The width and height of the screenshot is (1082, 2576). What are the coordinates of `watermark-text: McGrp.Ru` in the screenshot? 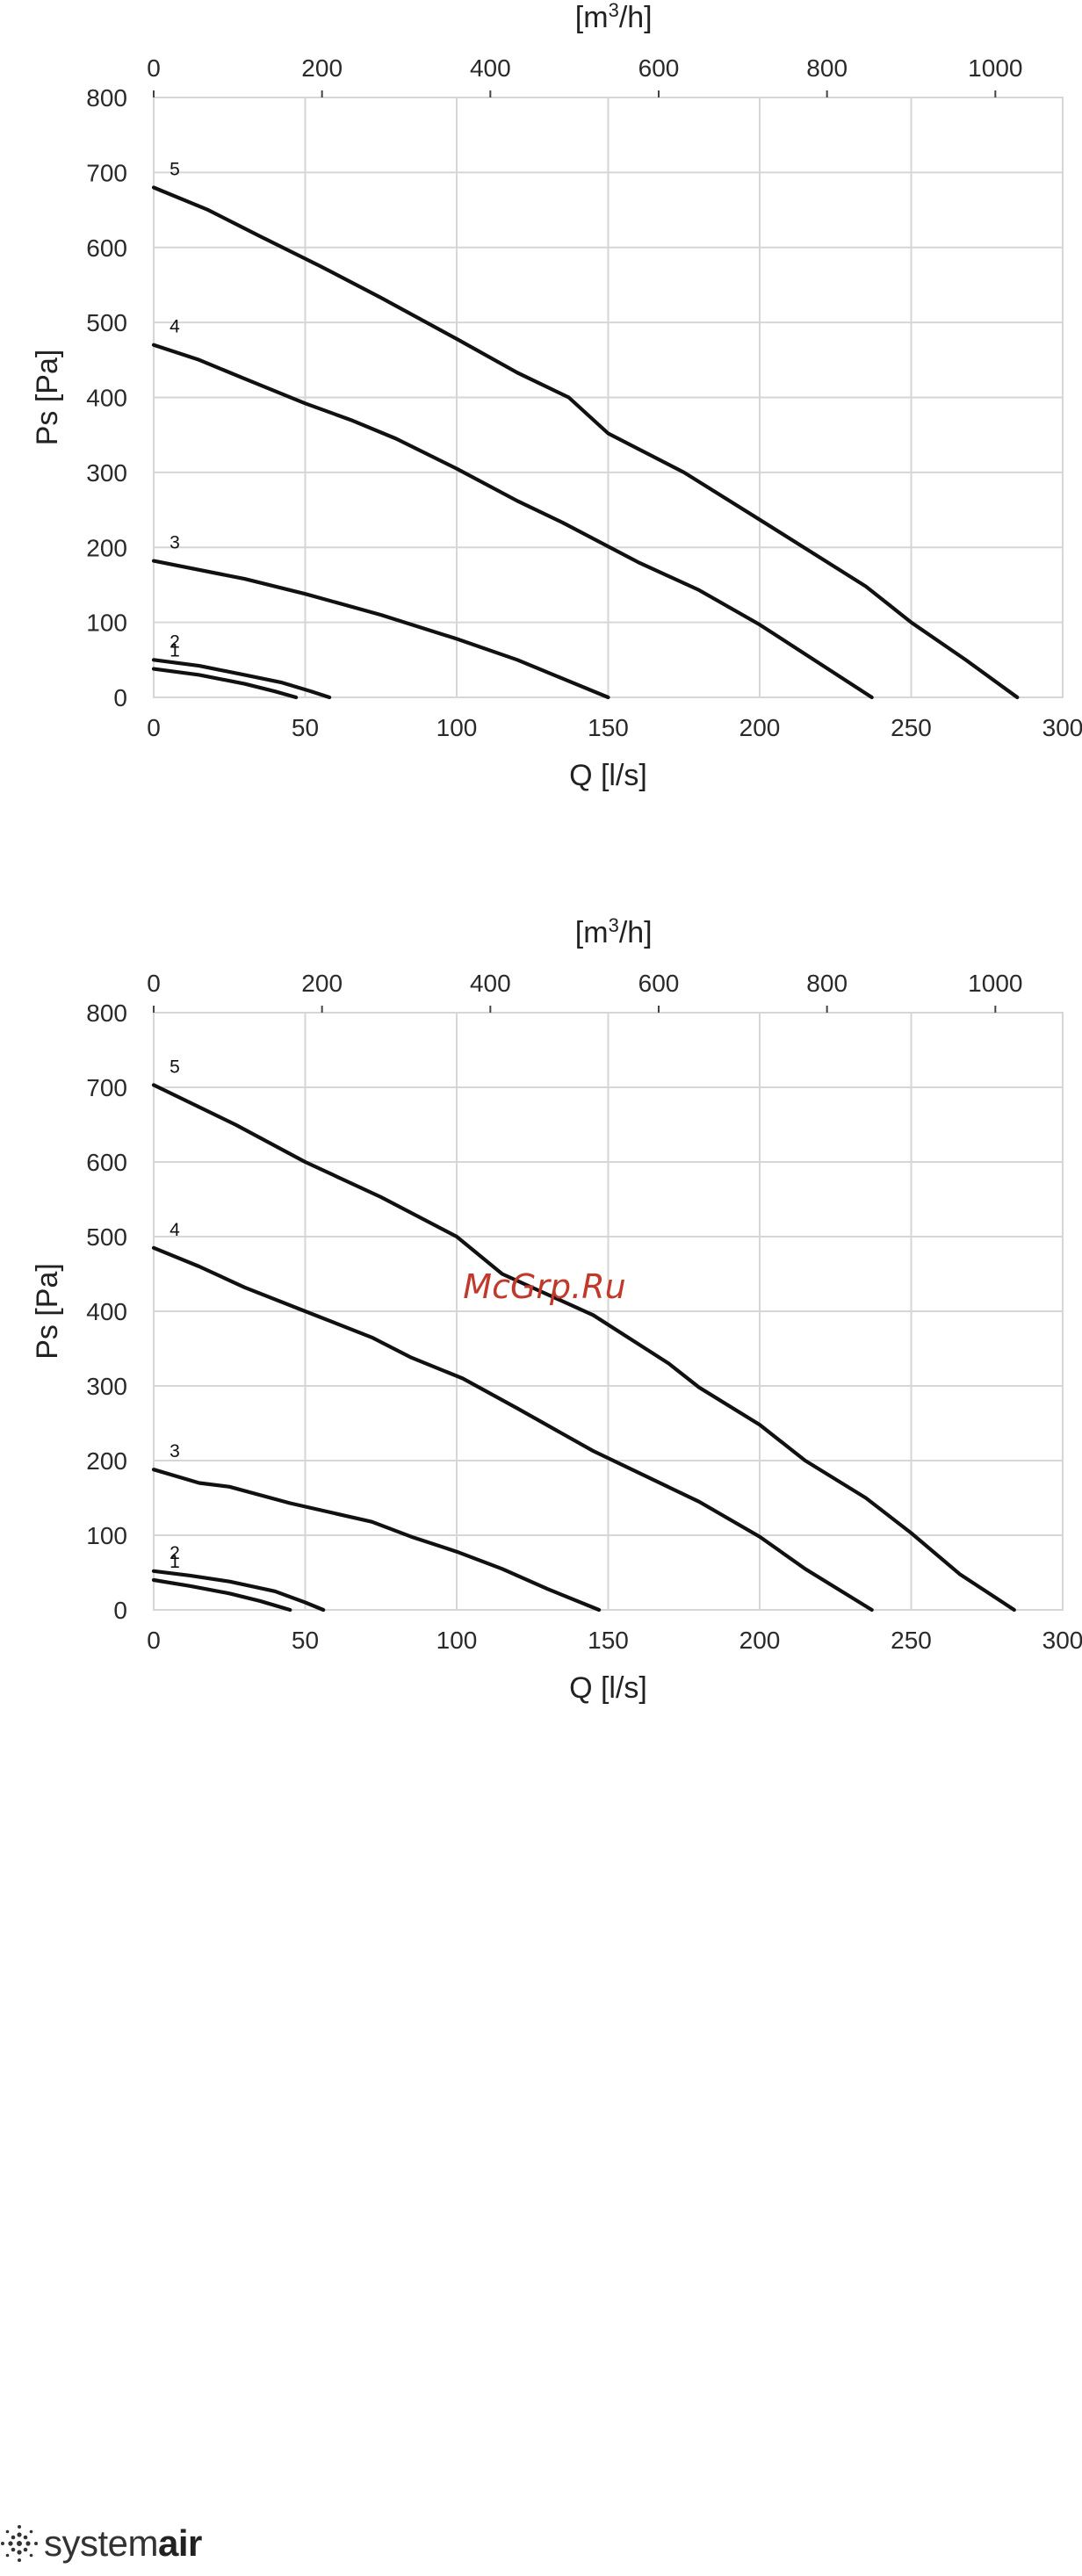 It's located at (544, 1286).